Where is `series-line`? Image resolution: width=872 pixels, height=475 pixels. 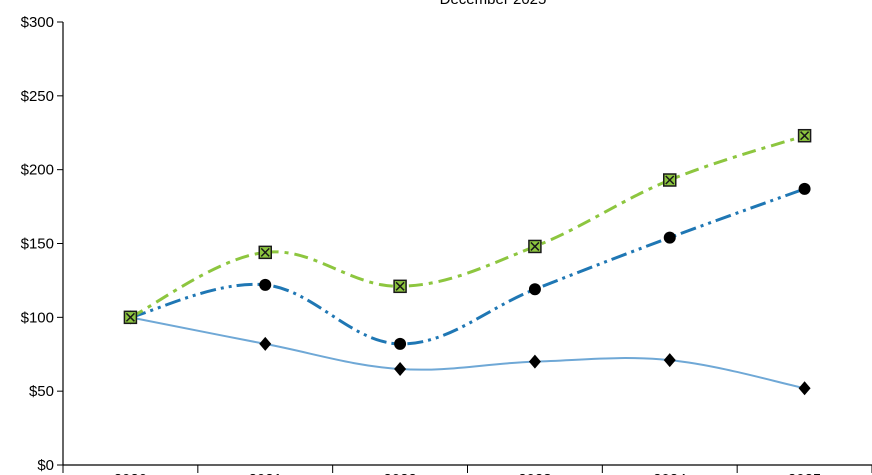
series-line is located at coordinates (467, 353).